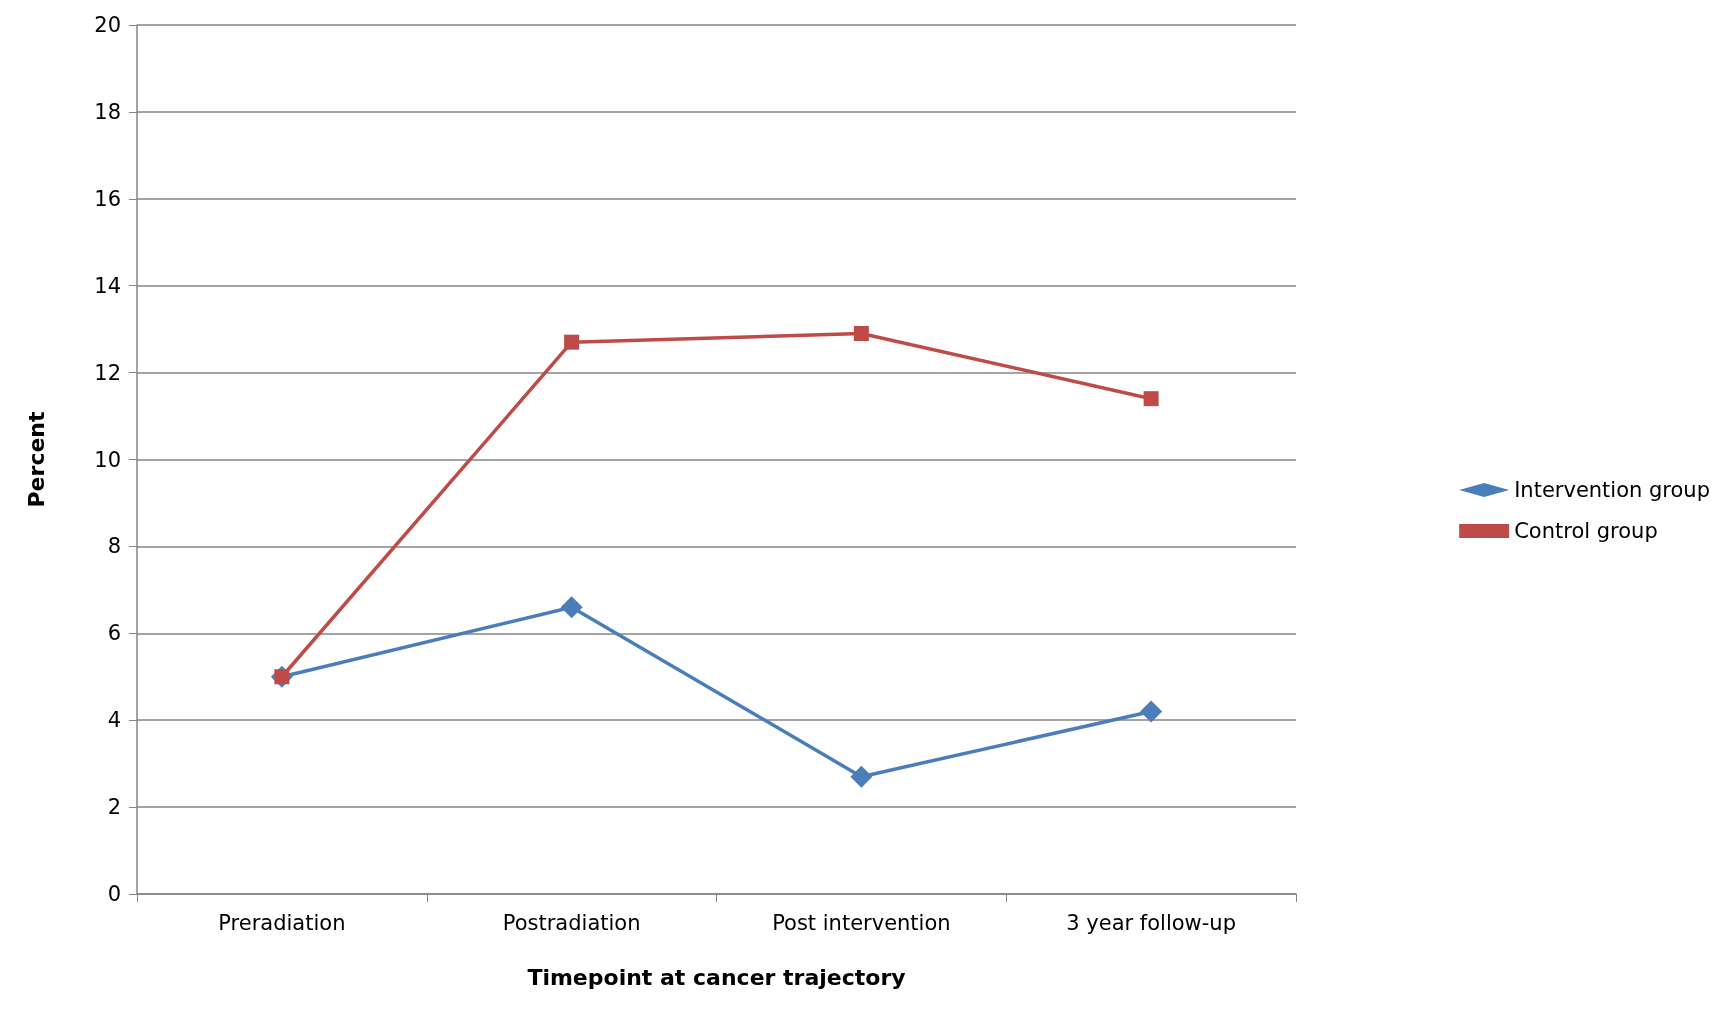 The width and height of the screenshot is (1733, 1021). I want to click on y-tick-label: 20, so click(107, 25).